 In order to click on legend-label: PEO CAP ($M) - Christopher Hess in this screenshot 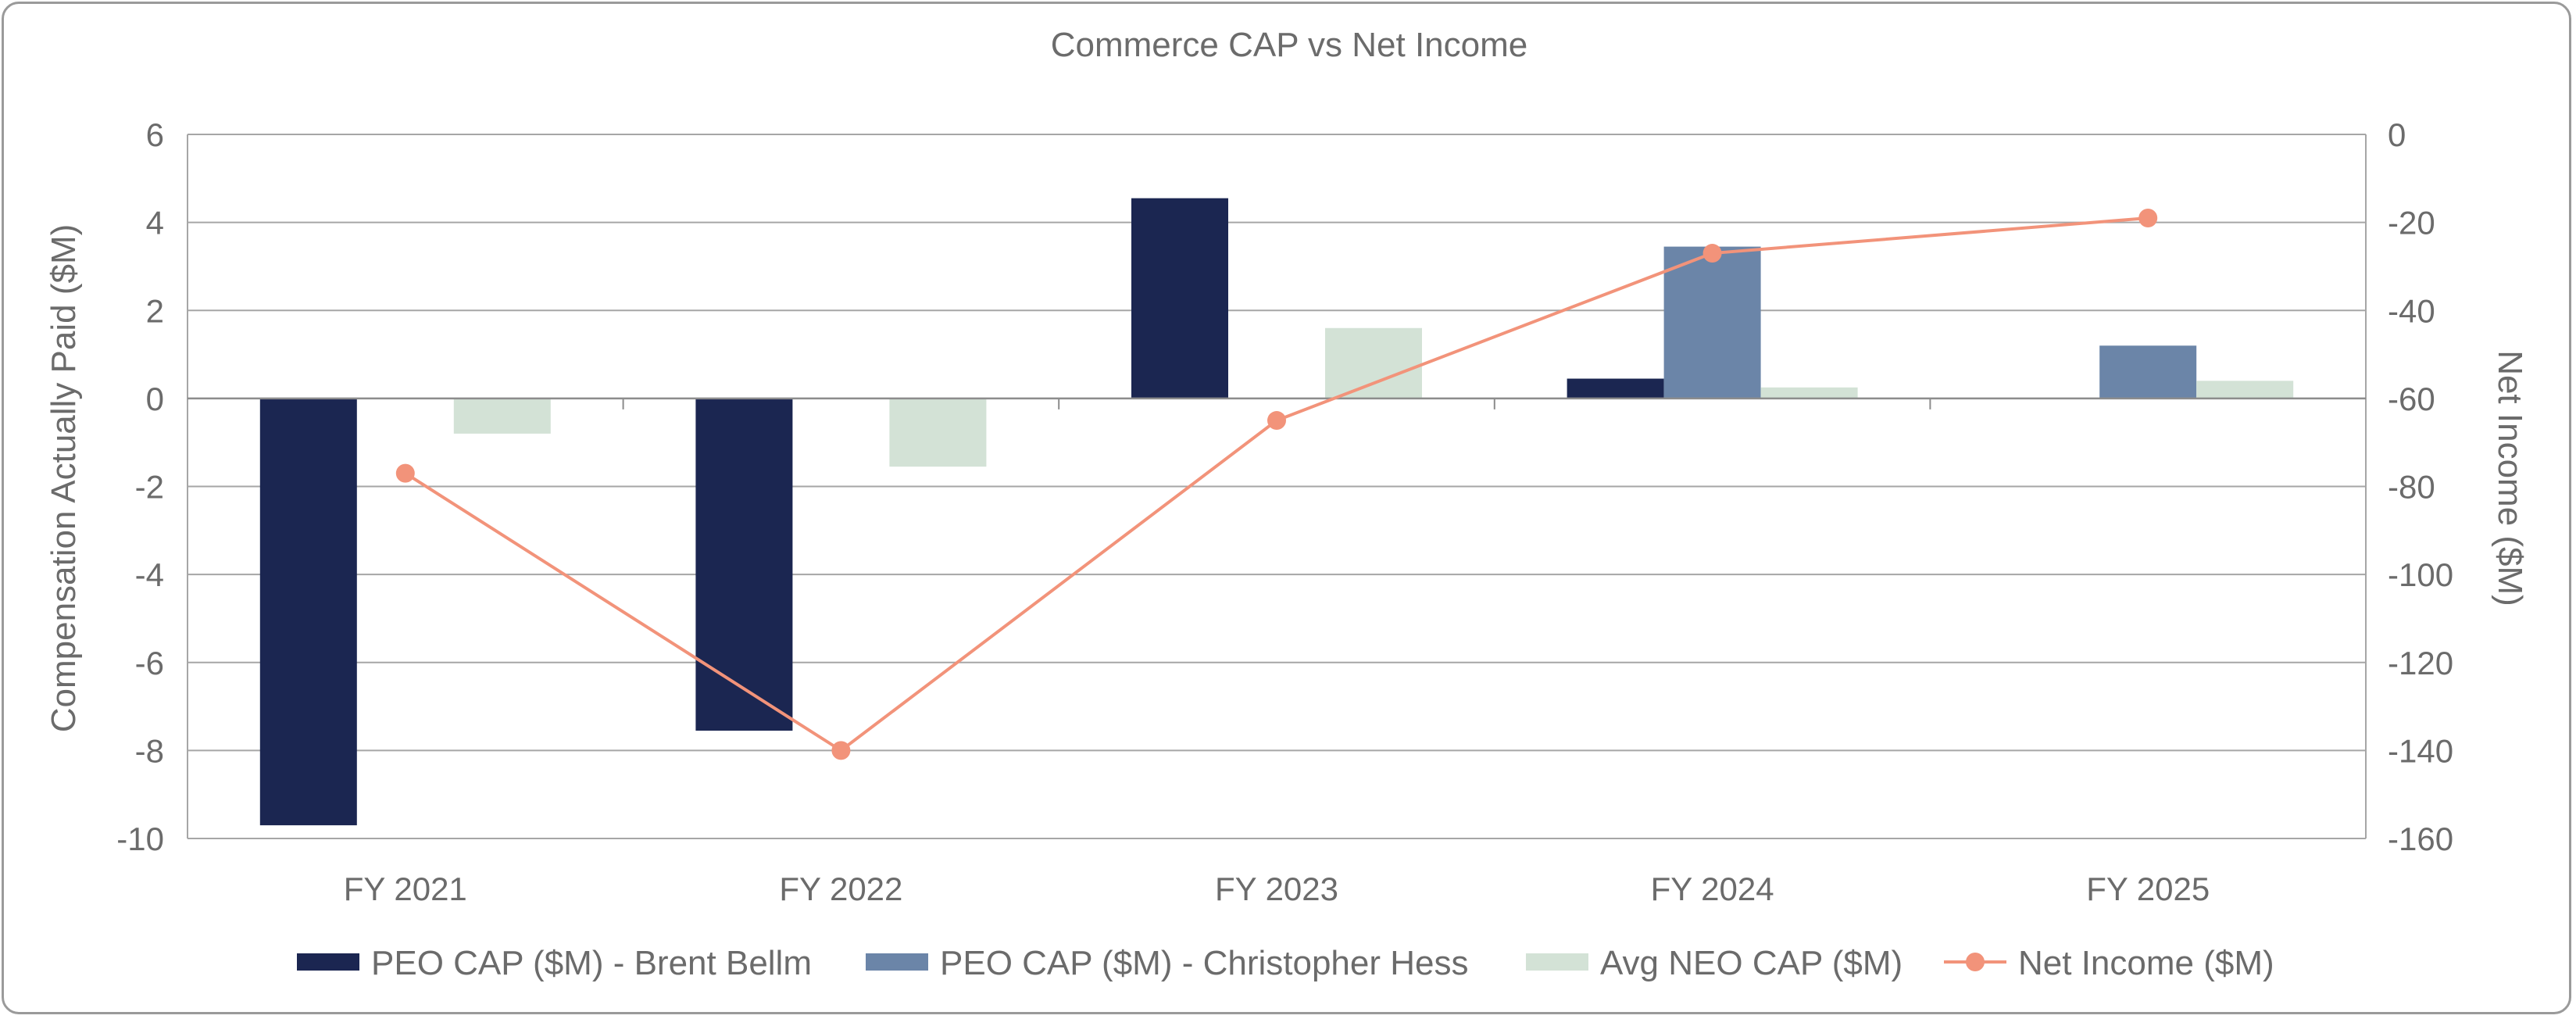, I will do `click(1204, 963)`.